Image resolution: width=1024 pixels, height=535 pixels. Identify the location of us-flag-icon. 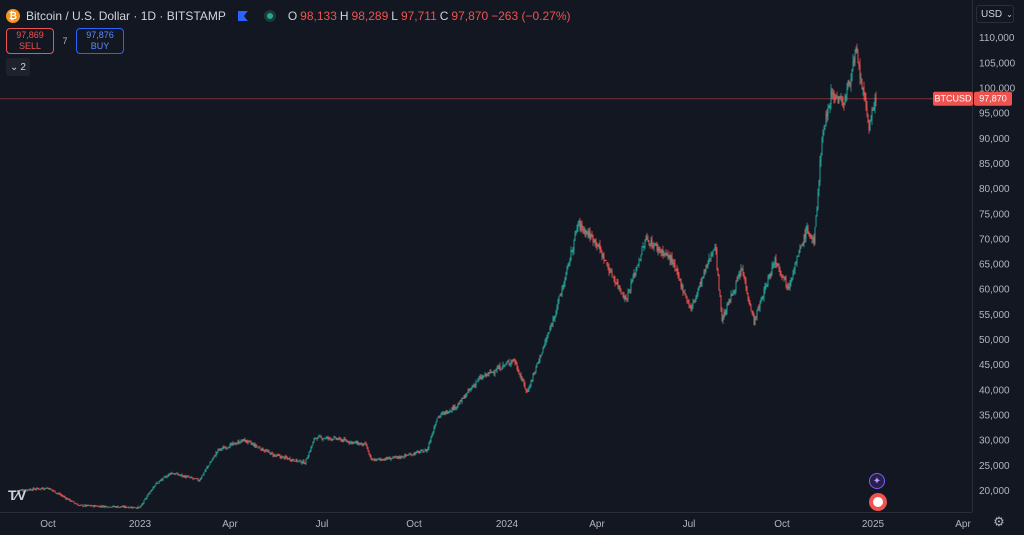
(878, 502).